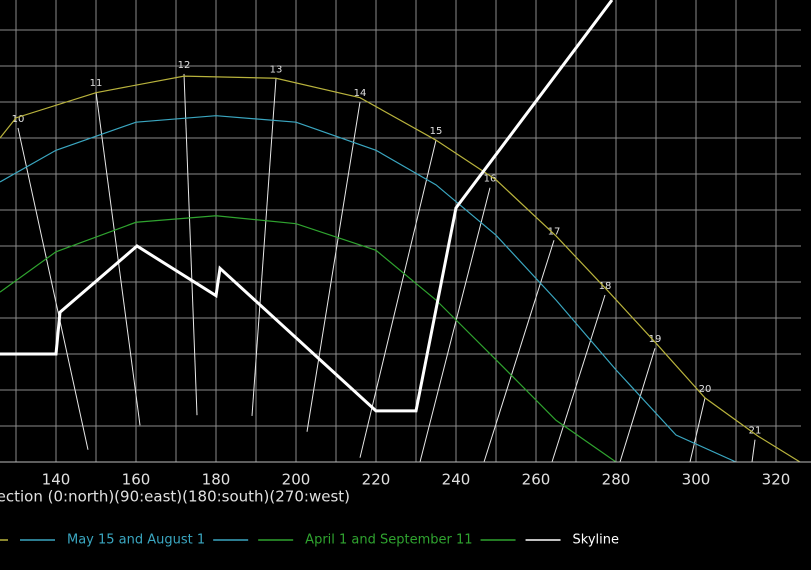 Image resolution: width=811 pixels, height=570 pixels. Describe the element at coordinates (276, 69) in the screenshot. I see `hour-label: 13` at that location.